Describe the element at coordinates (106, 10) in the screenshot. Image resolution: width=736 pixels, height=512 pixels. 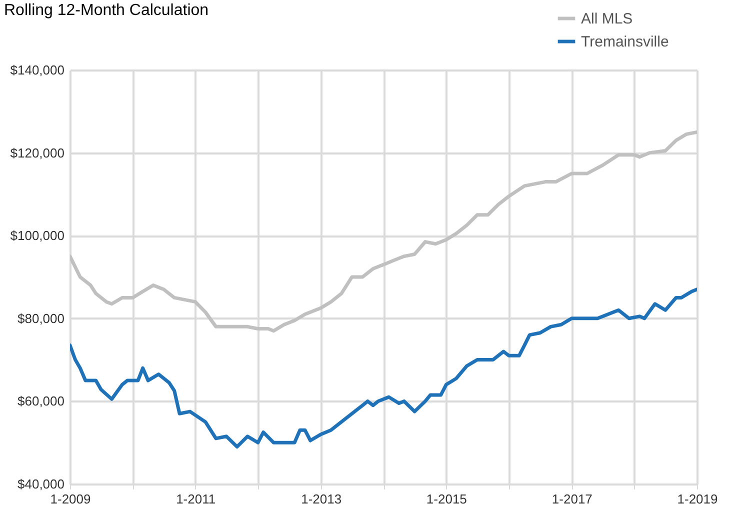
I see `chart-title: Rolling 12-Month Calculation` at that location.